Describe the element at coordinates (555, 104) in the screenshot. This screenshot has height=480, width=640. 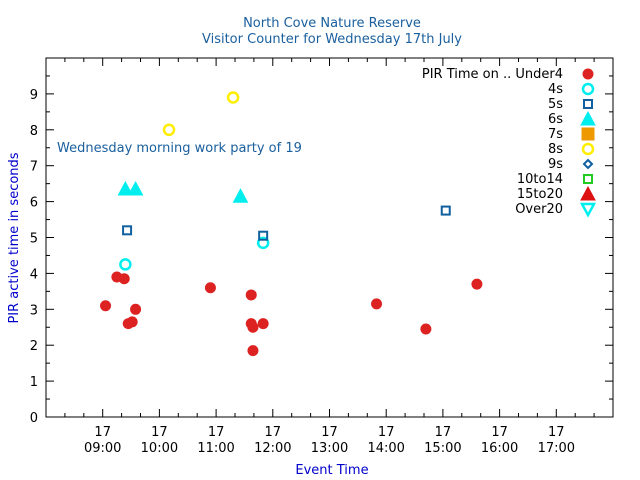
I see `legend-label-5s: 5s` at that location.